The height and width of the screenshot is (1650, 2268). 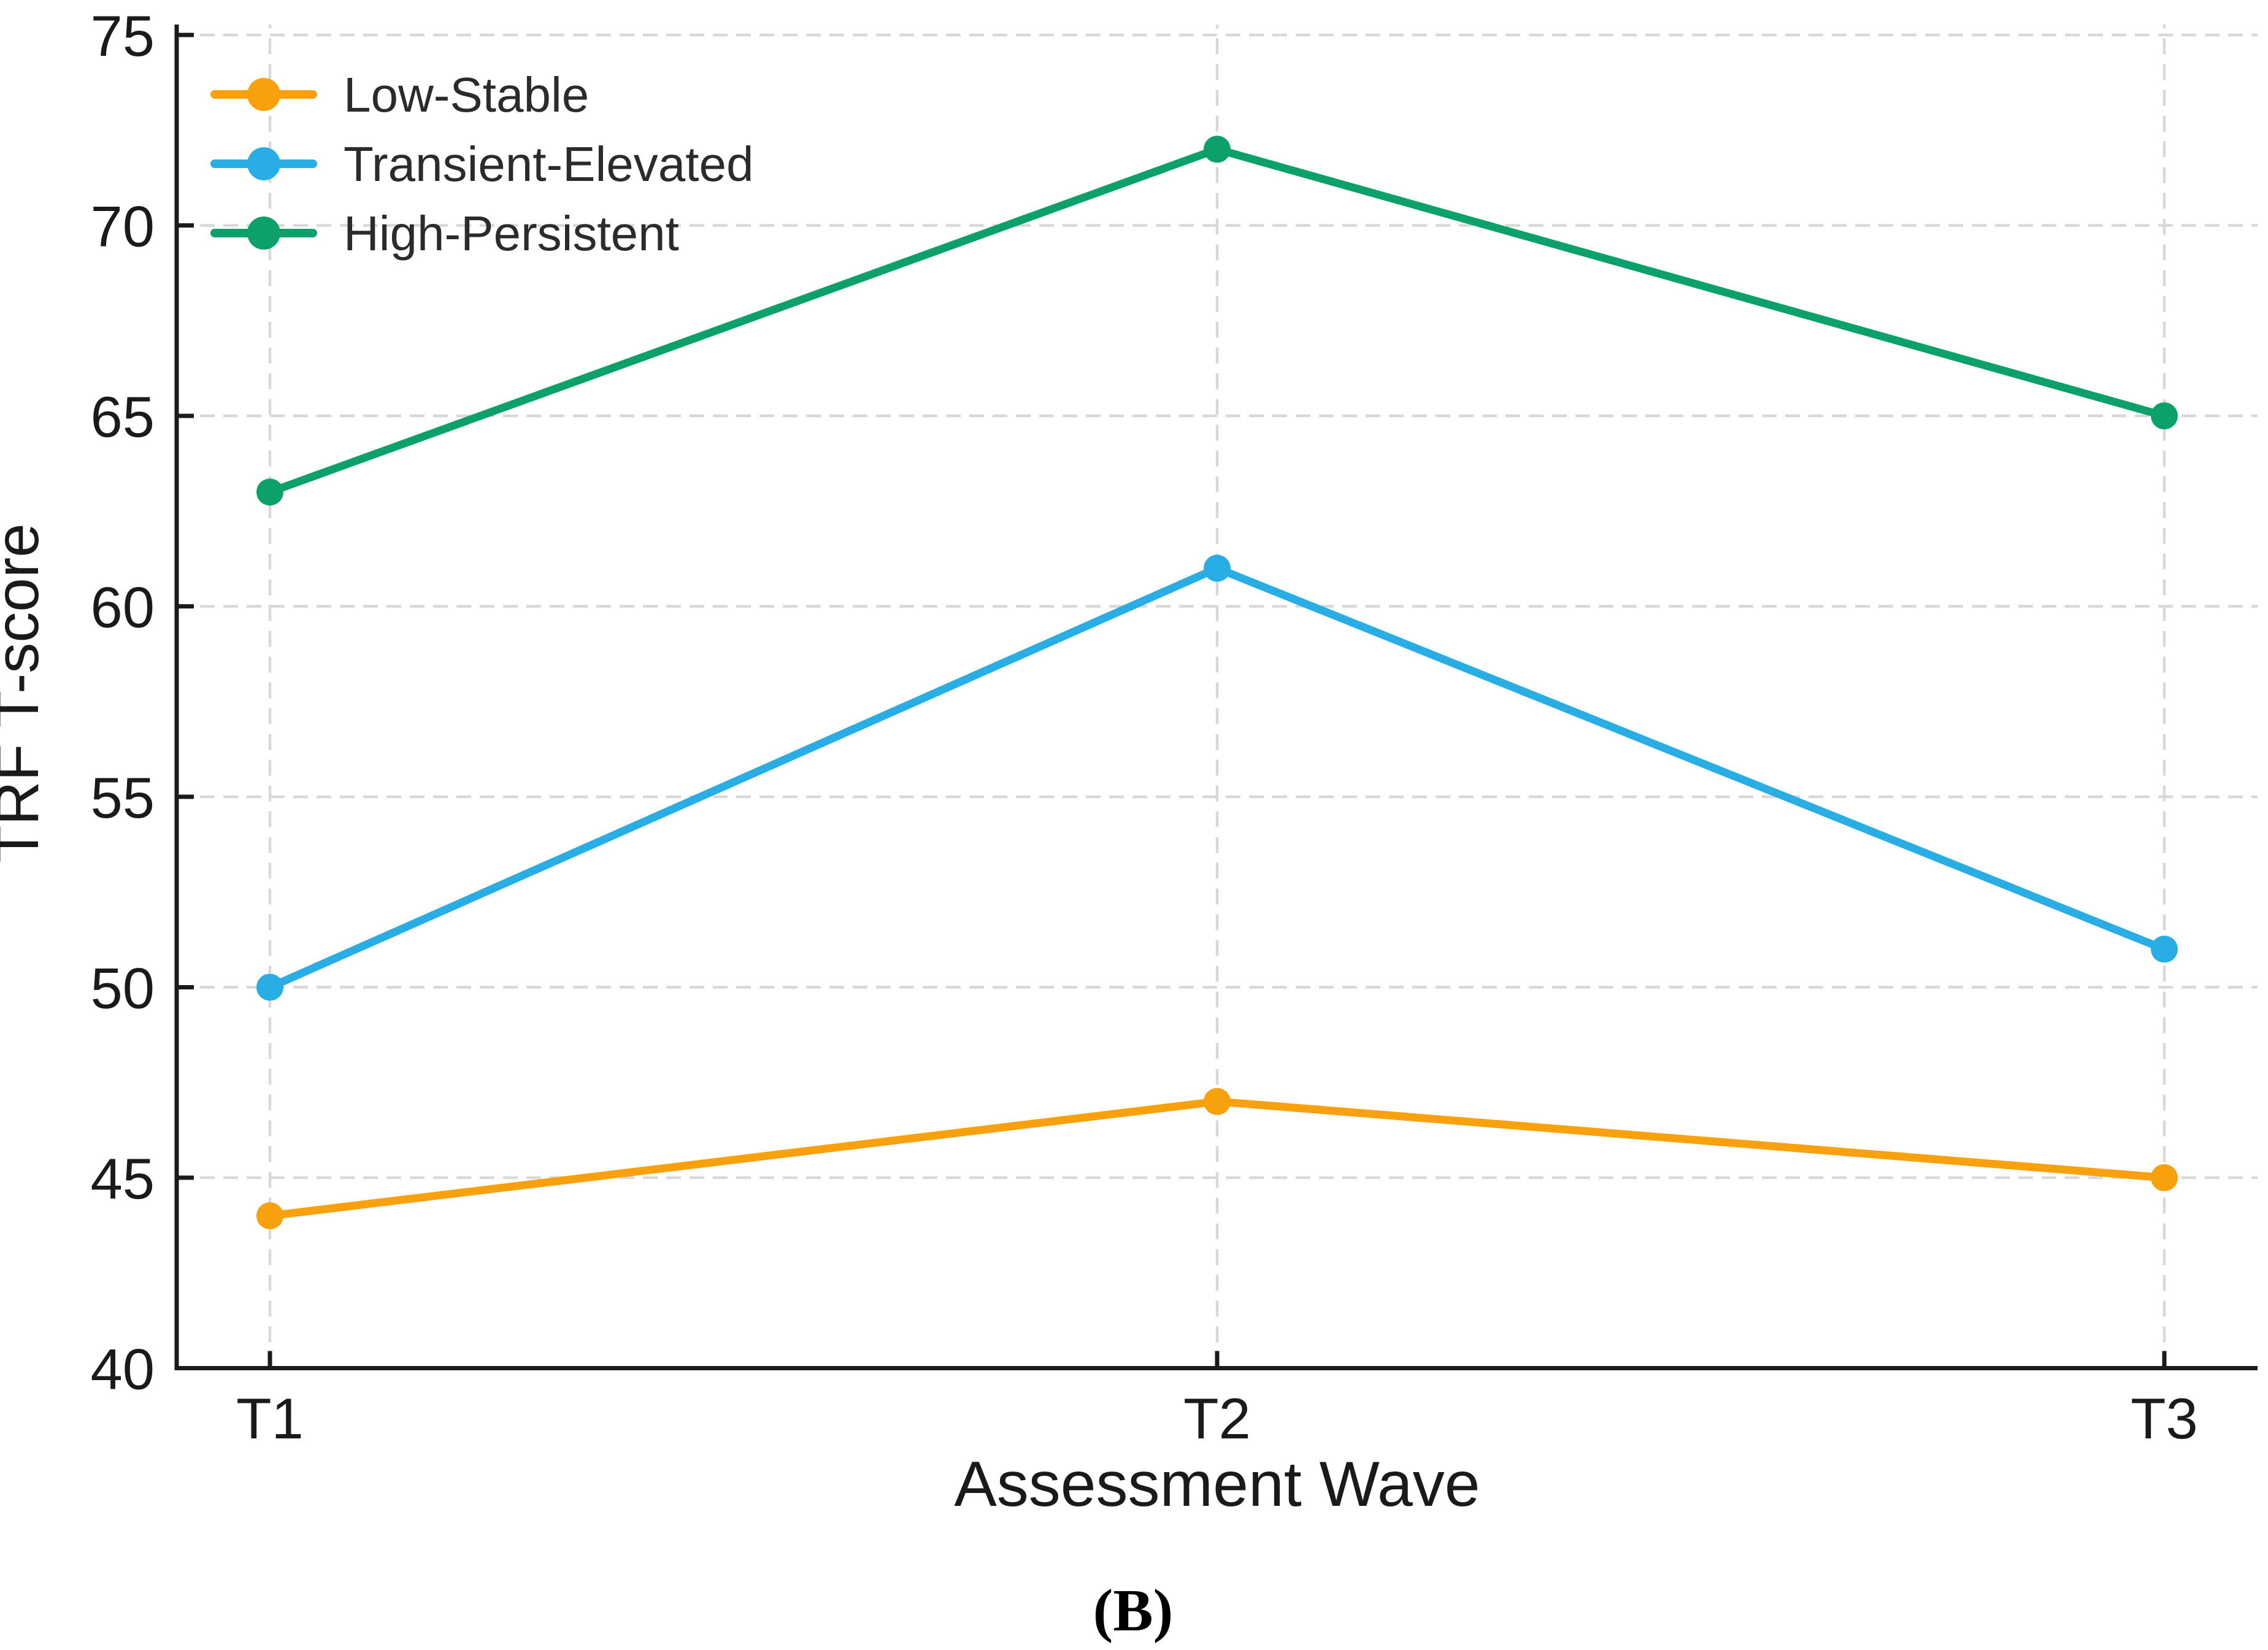 I want to click on legend-swatch-marker-High-Persistent, so click(x=263, y=233).